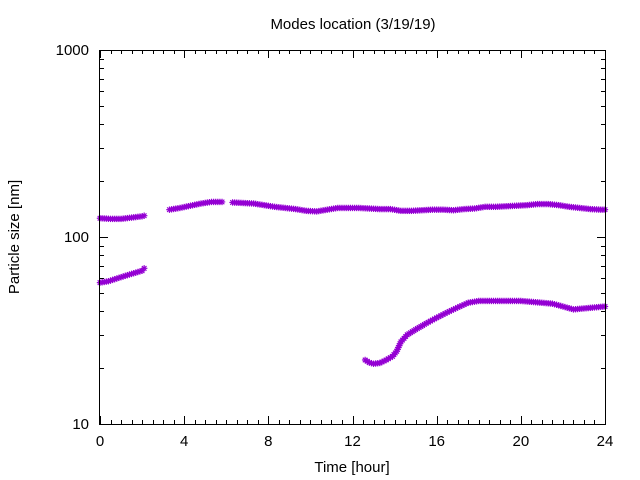  Describe the element at coordinates (80, 424) in the screenshot. I see `y-tick-label: 10` at that location.